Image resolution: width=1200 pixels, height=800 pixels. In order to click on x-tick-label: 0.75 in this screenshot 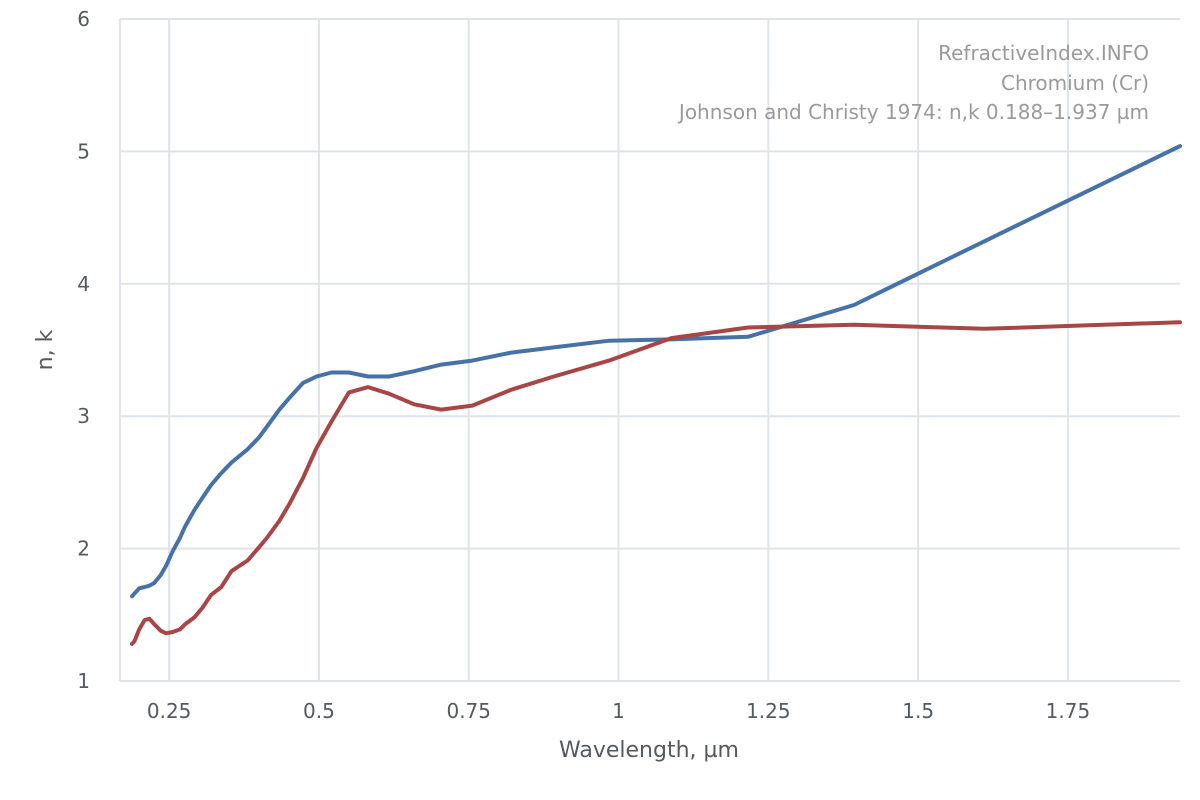, I will do `click(468, 711)`.